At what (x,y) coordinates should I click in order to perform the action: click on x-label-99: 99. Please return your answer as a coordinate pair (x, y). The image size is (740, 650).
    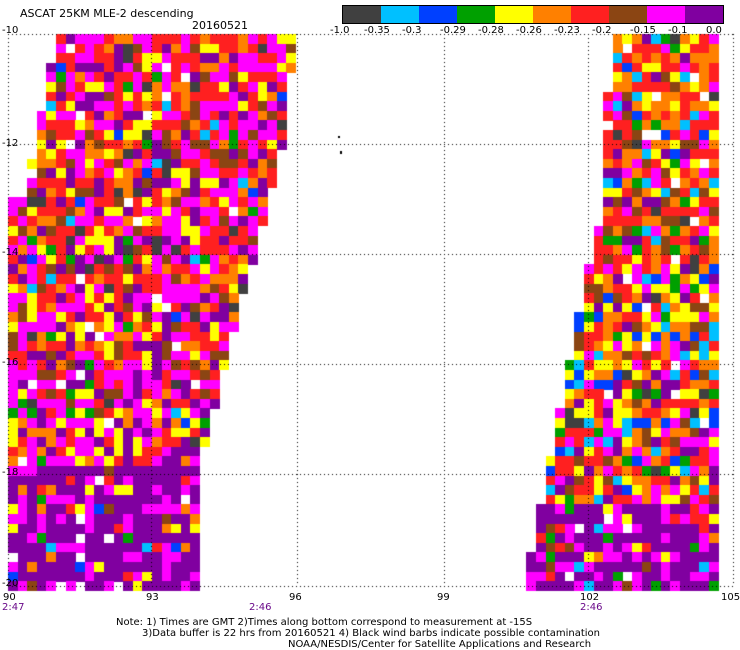
    Looking at the image, I should click on (443, 597).